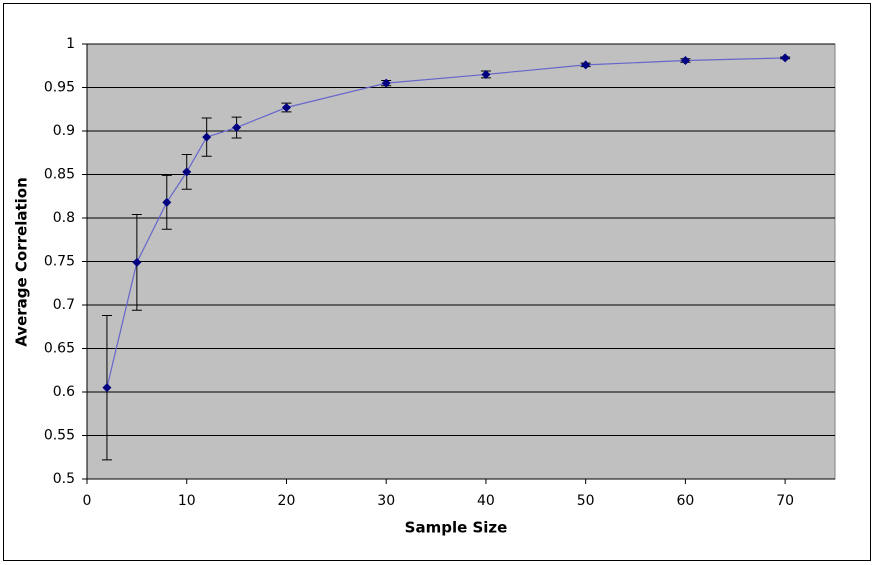 Image resolution: width=874 pixels, height=565 pixels. Describe the element at coordinates (59, 262) in the screenshot. I see `y-tick-label: 0.75` at that location.